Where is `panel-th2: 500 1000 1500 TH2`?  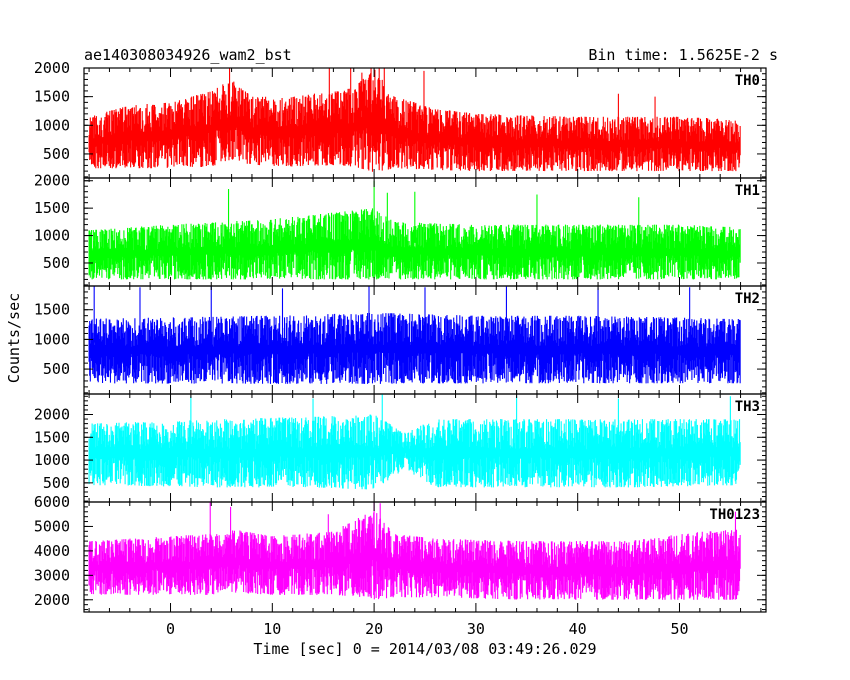 panel-th2: 500 1000 1500 TH2 is located at coordinates (400, 340).